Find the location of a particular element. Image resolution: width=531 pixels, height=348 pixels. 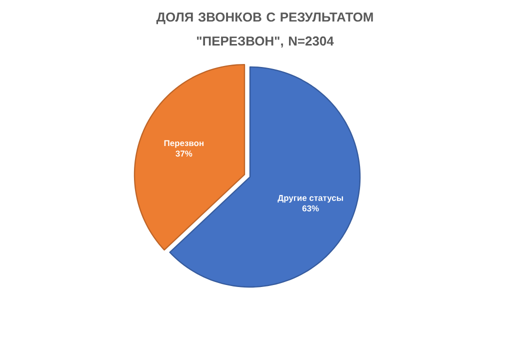

slice-label: Перезвон is located at coordinates (184, 144).